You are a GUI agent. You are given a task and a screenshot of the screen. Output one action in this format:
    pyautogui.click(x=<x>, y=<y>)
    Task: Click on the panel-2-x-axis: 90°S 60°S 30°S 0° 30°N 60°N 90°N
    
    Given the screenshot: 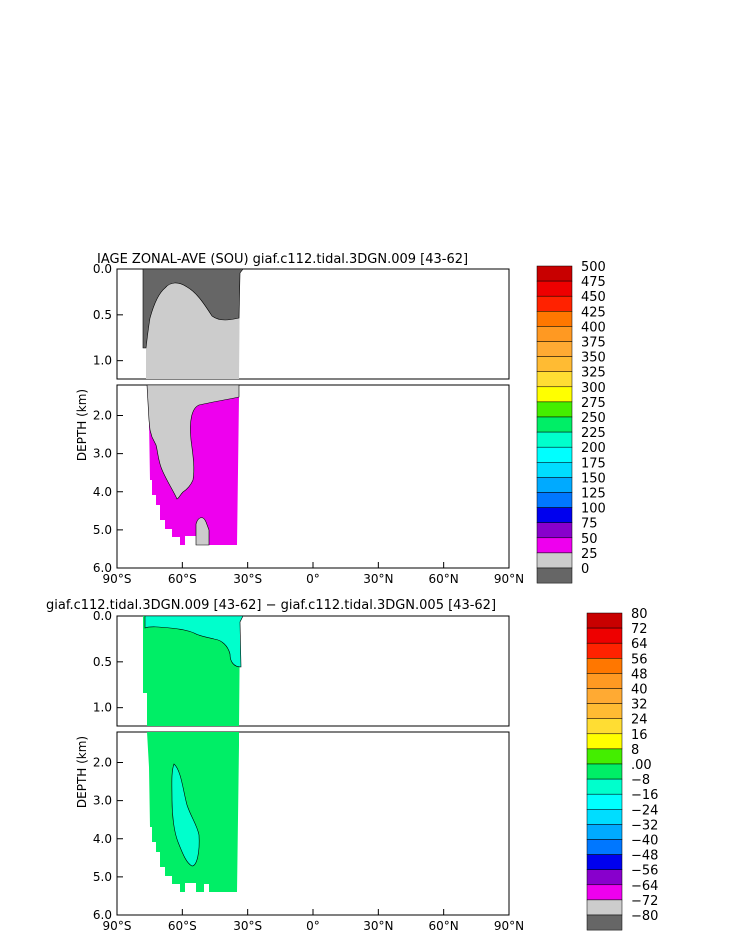 What is the action you would take?
    pyautogui.click(x=313, y=921)
    